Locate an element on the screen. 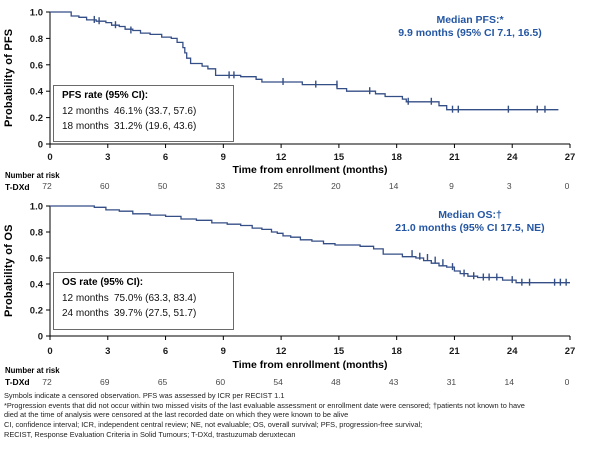 The image size is (600, 451). risk-count: 9 is located at coordinates (451, 186).